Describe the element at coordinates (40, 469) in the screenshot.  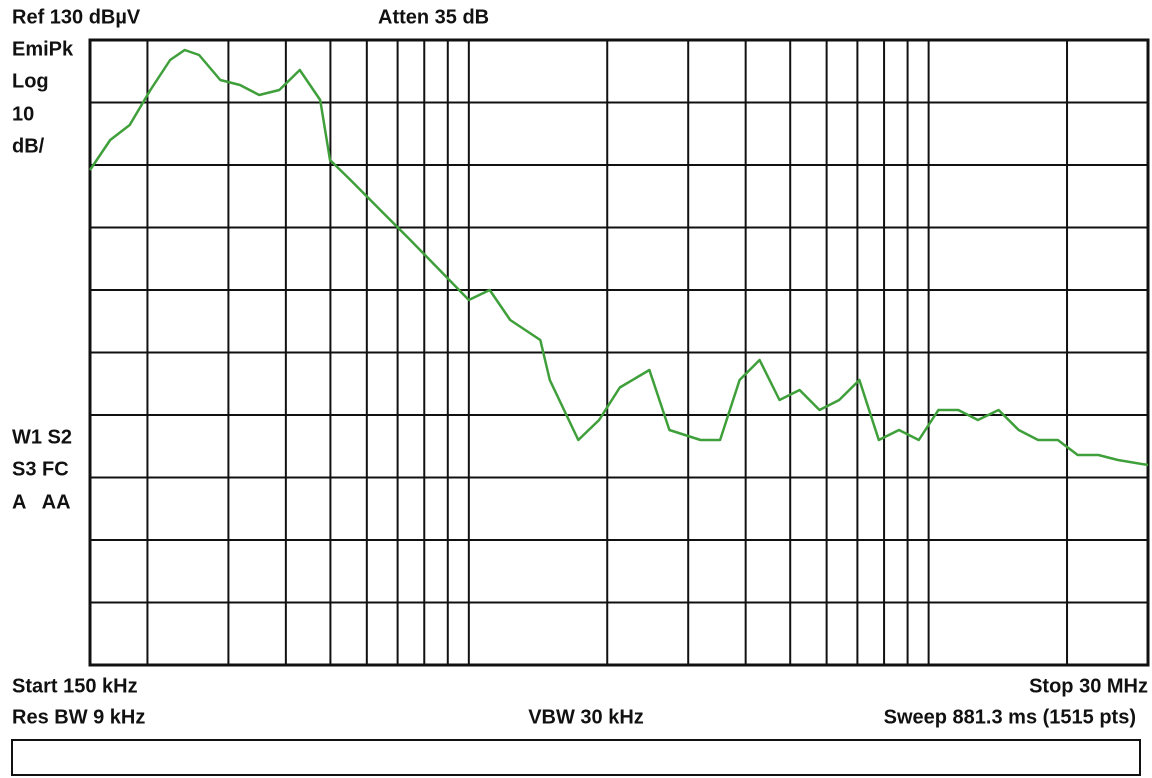
I see `trace-status: S3 FC` at that location.